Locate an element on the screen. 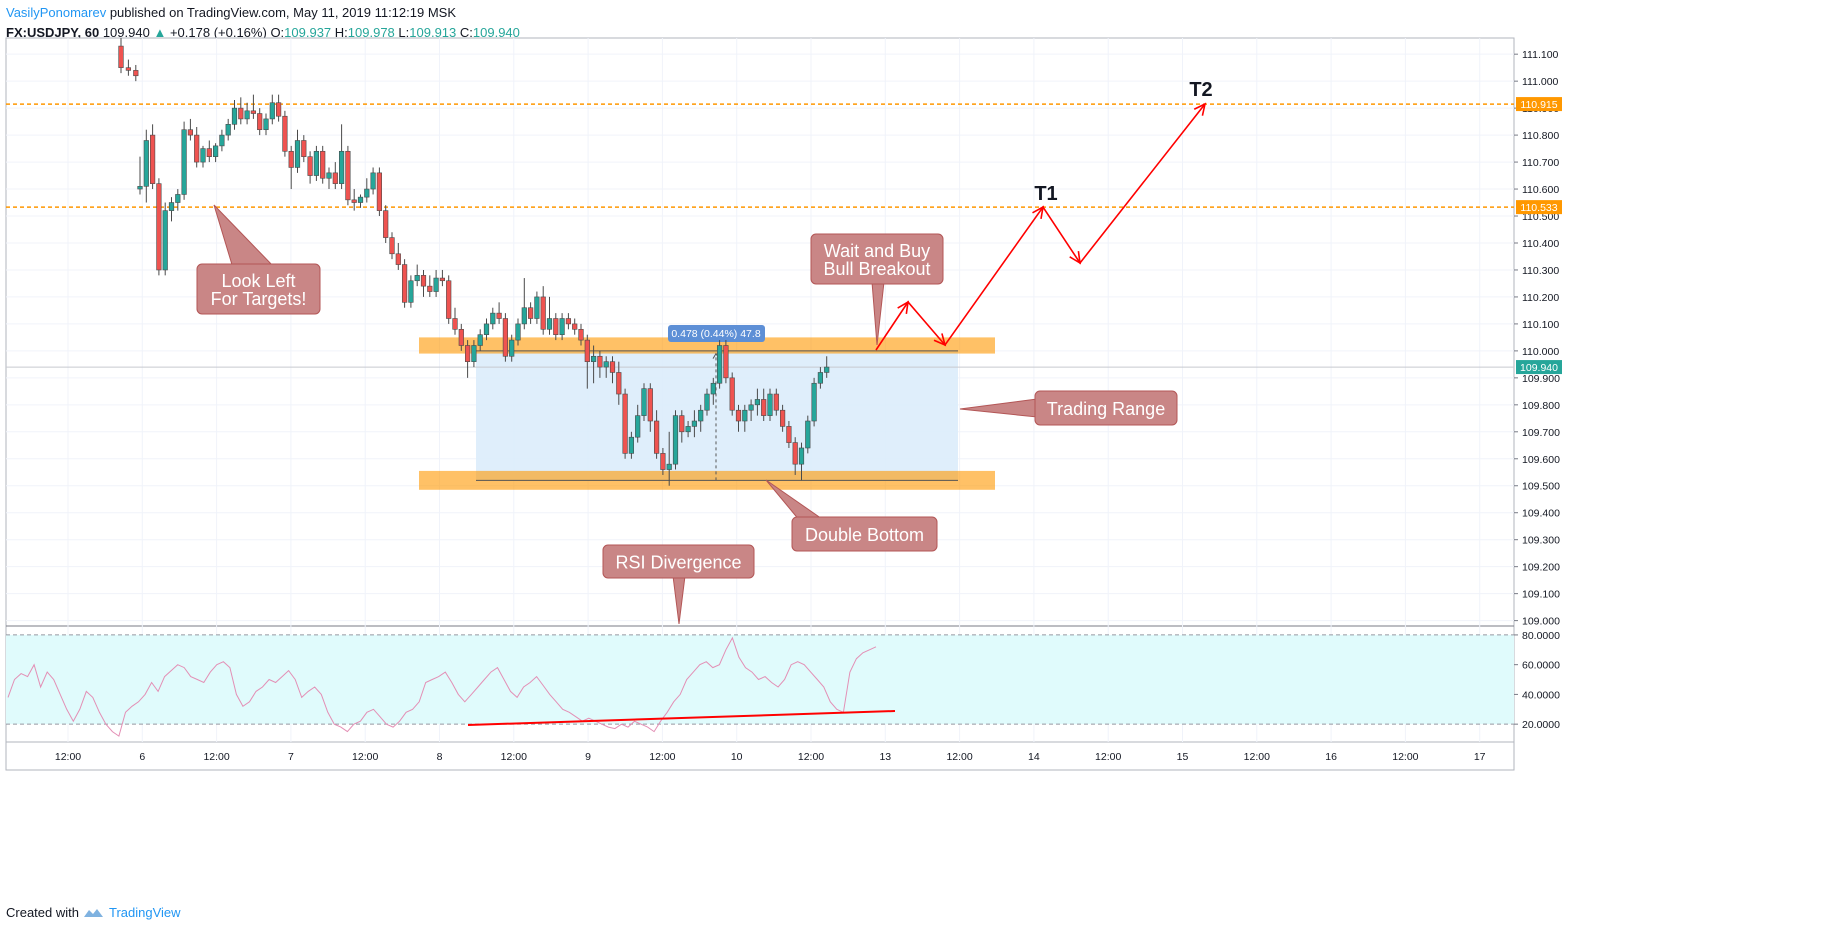 The image size is (1828, 930). price-badge-label: 110.915 is located at coordinates (1538, 105).